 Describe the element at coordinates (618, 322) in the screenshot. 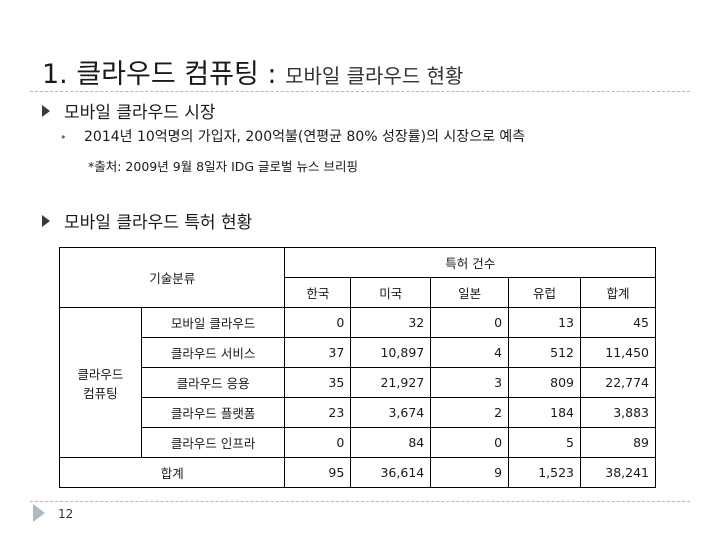

I see `table-cell: 45` at that location.